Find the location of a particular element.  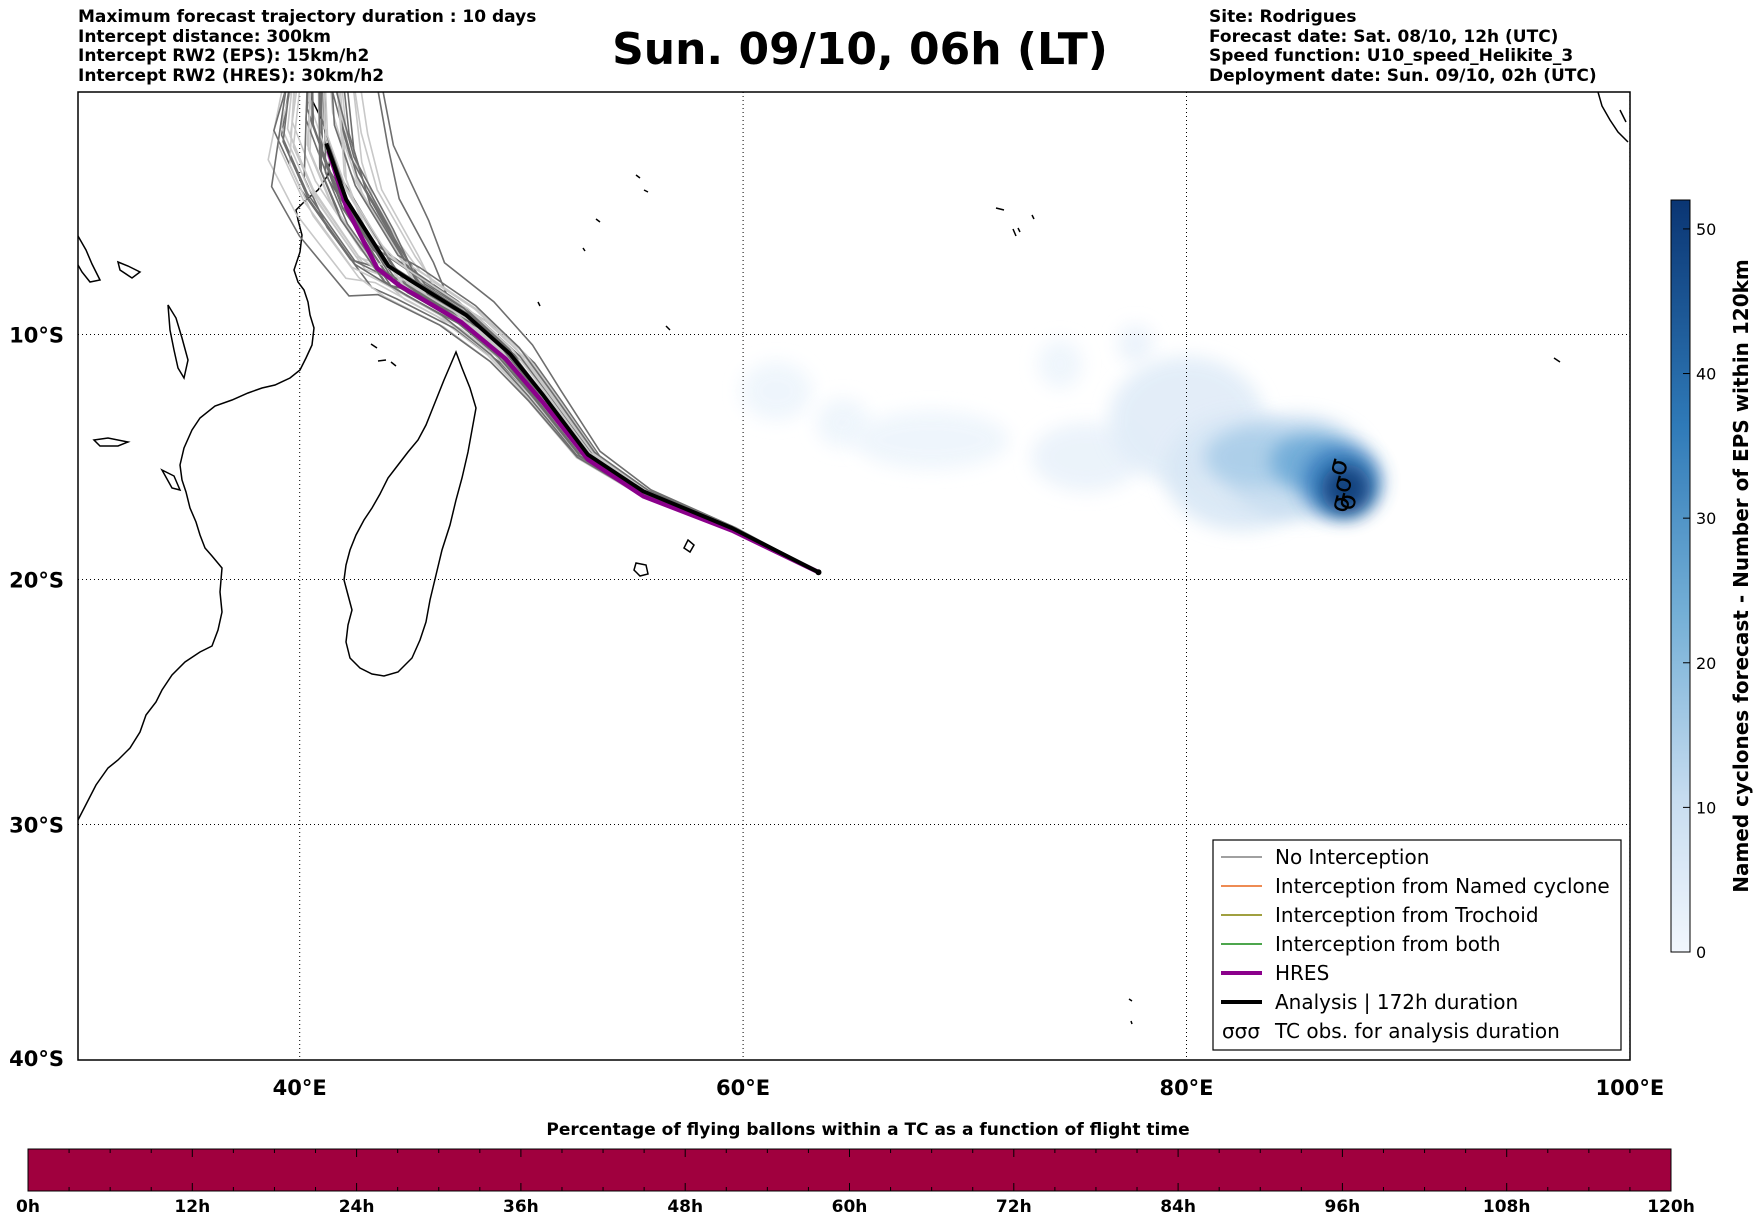

madagascar-coastline is located at coordinates (410, 513).